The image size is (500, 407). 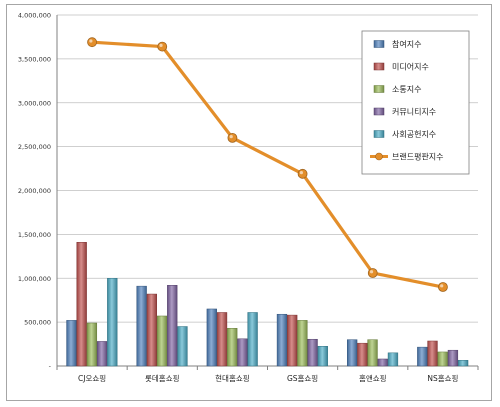 I want to click on legend-label: 미디어지수, so click(x=410, y=67).